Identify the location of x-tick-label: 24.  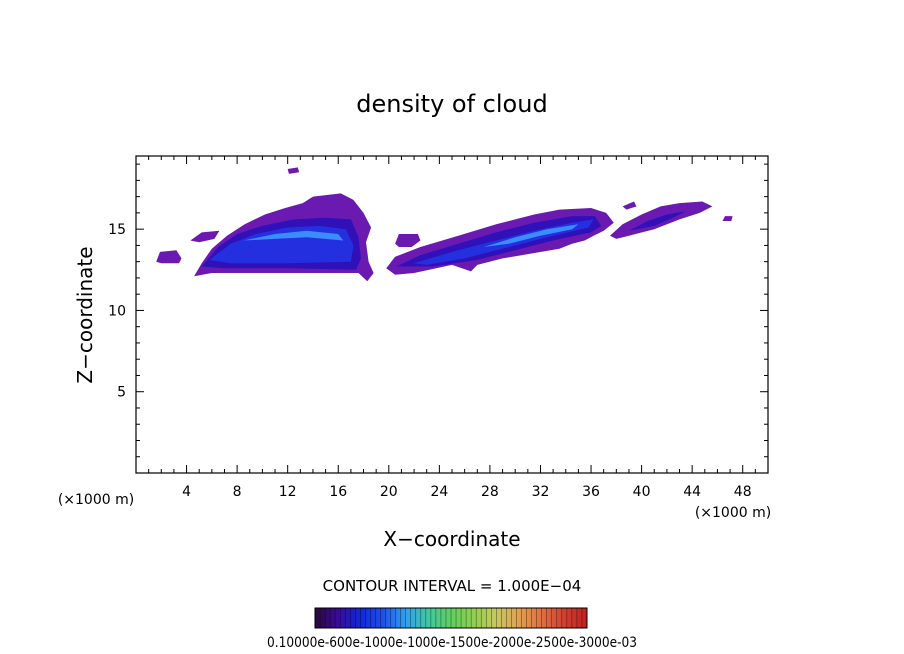
(439, 492).